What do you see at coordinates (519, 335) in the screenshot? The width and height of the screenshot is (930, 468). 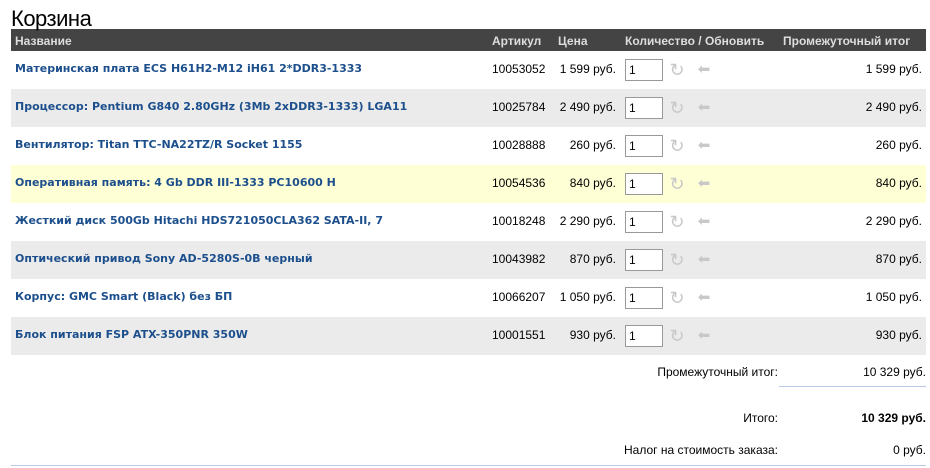 I see `sku: 10001551` at bounding box center [519, 335].